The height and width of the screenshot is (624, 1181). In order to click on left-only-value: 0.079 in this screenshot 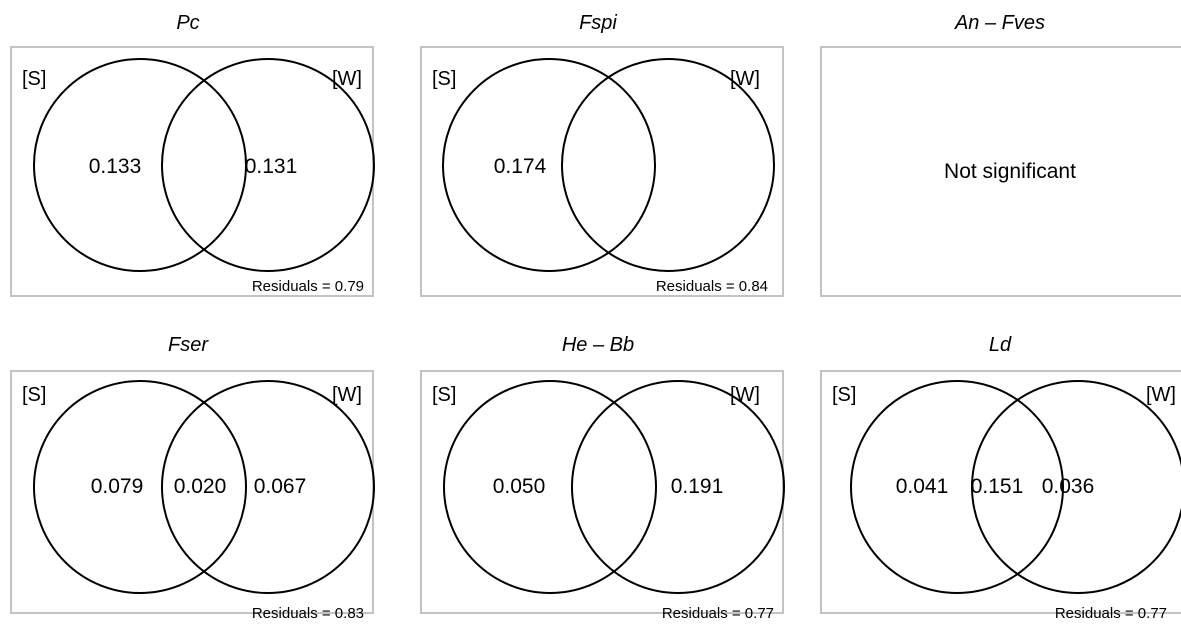, I will do `click(117, 486)`.